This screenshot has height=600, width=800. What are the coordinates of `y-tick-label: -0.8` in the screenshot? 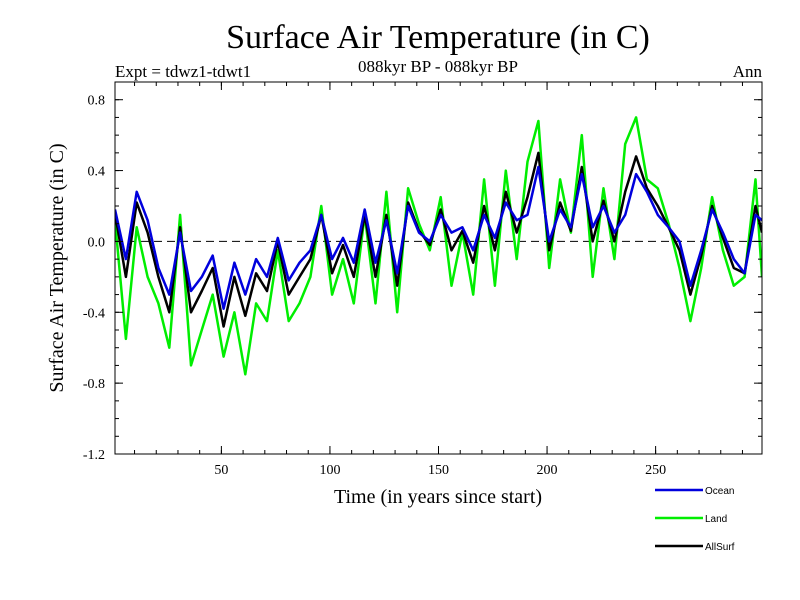 It's located at (94, 384).